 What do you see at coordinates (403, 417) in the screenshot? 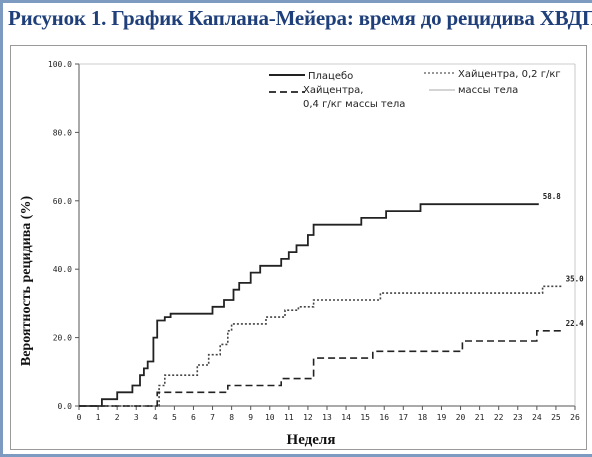
I see `x-tick-label: 17` at bounding box center [403, 417].